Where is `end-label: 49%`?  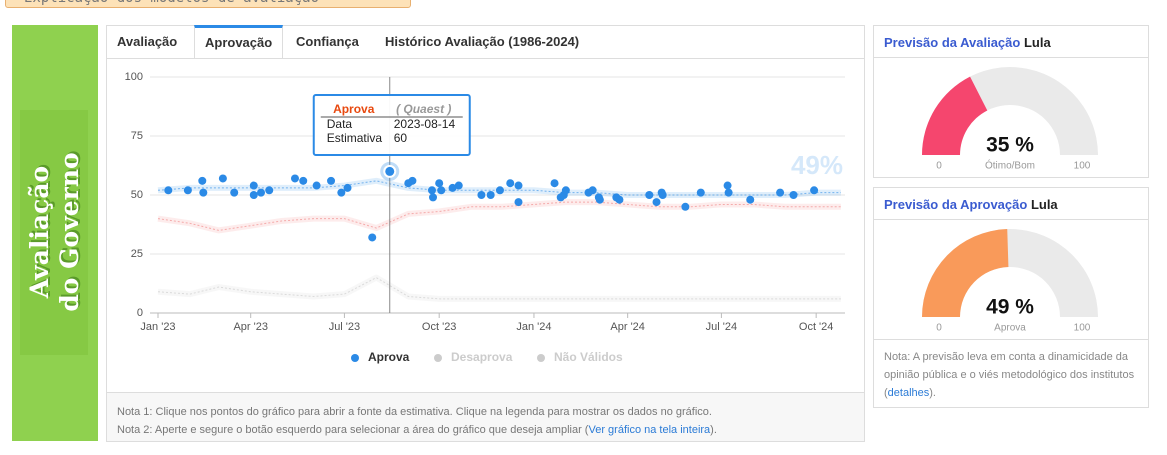 end-label: 49% is located at coordinates (817, 165).